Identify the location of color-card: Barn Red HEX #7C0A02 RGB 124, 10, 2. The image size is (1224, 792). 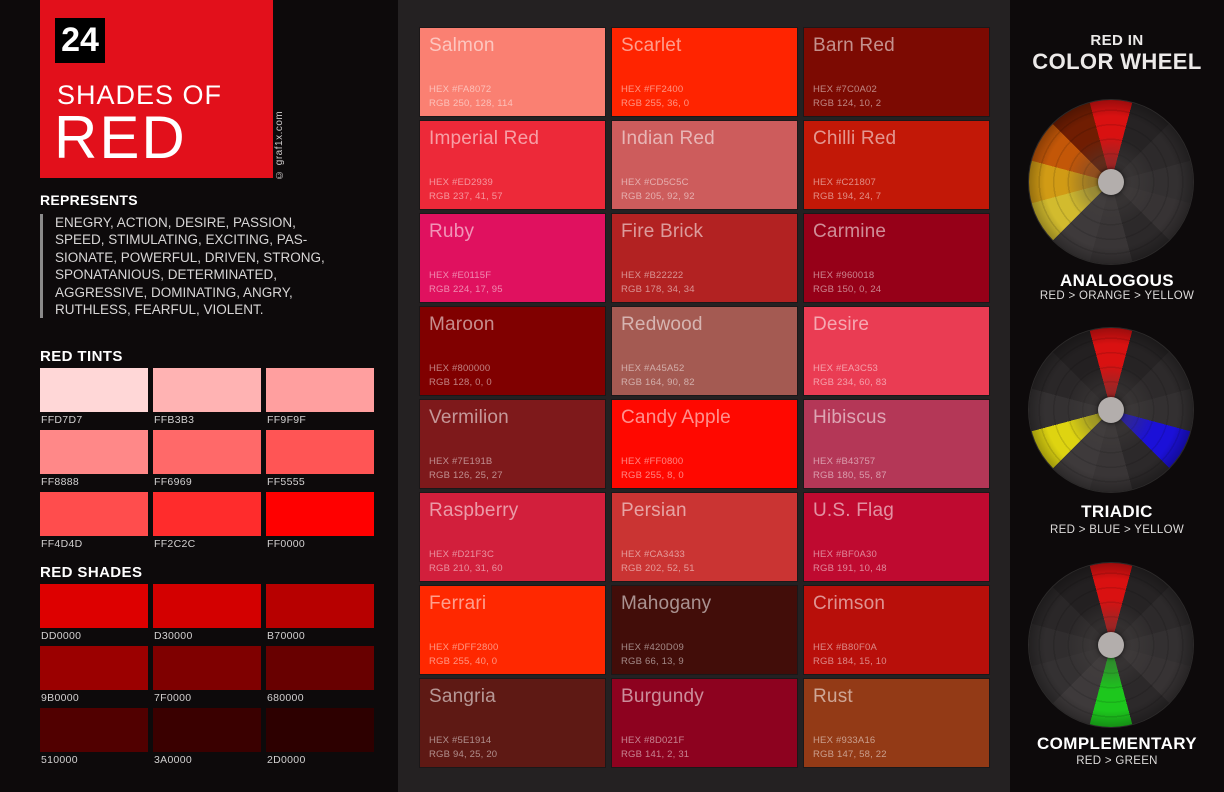
(896, 72).